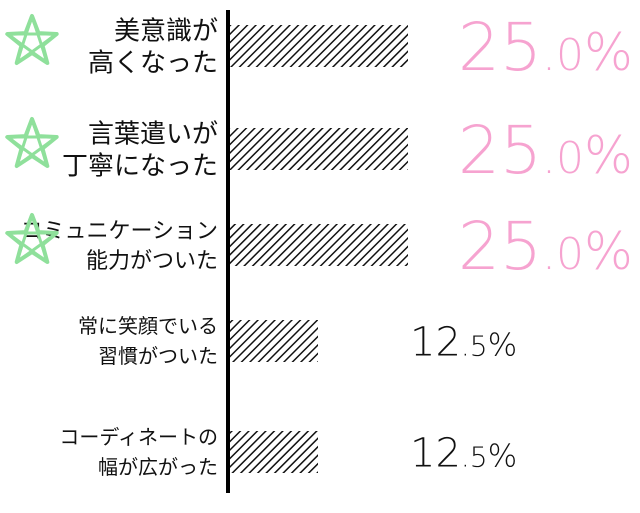 The image size is (640, 513). What do you see at coordinates (158, 467) in the screenshot?
I see `category-label-5-line-2: 幅が広がった` at bounding box center [158, 467].